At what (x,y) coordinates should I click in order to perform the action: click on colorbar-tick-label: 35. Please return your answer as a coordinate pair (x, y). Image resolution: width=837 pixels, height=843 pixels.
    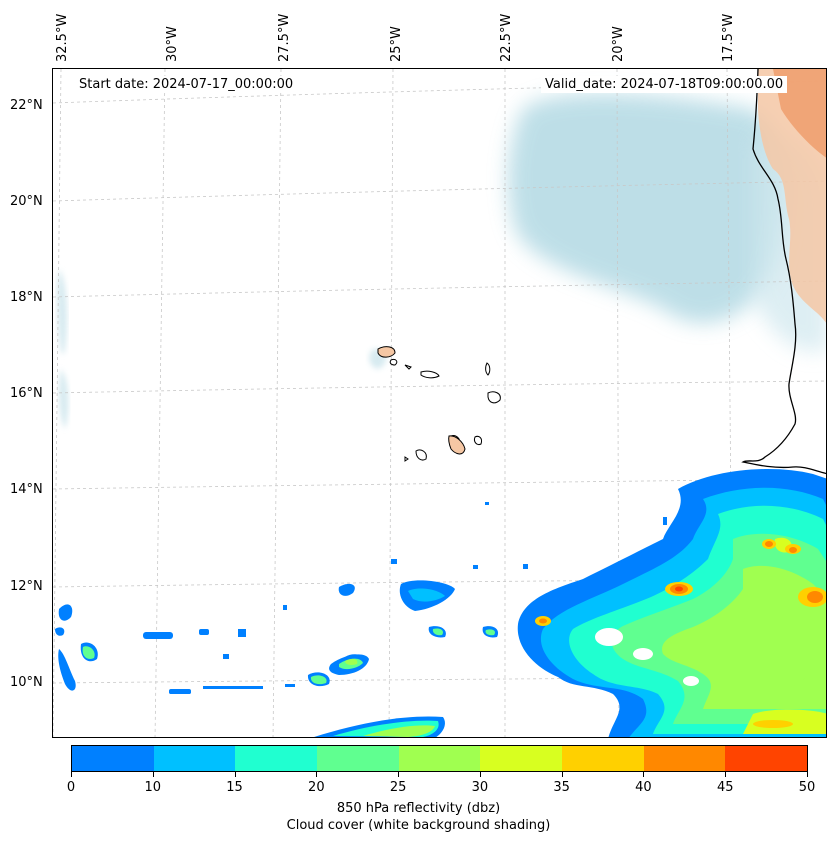
    Looking at the image, I should click on (561, 787).